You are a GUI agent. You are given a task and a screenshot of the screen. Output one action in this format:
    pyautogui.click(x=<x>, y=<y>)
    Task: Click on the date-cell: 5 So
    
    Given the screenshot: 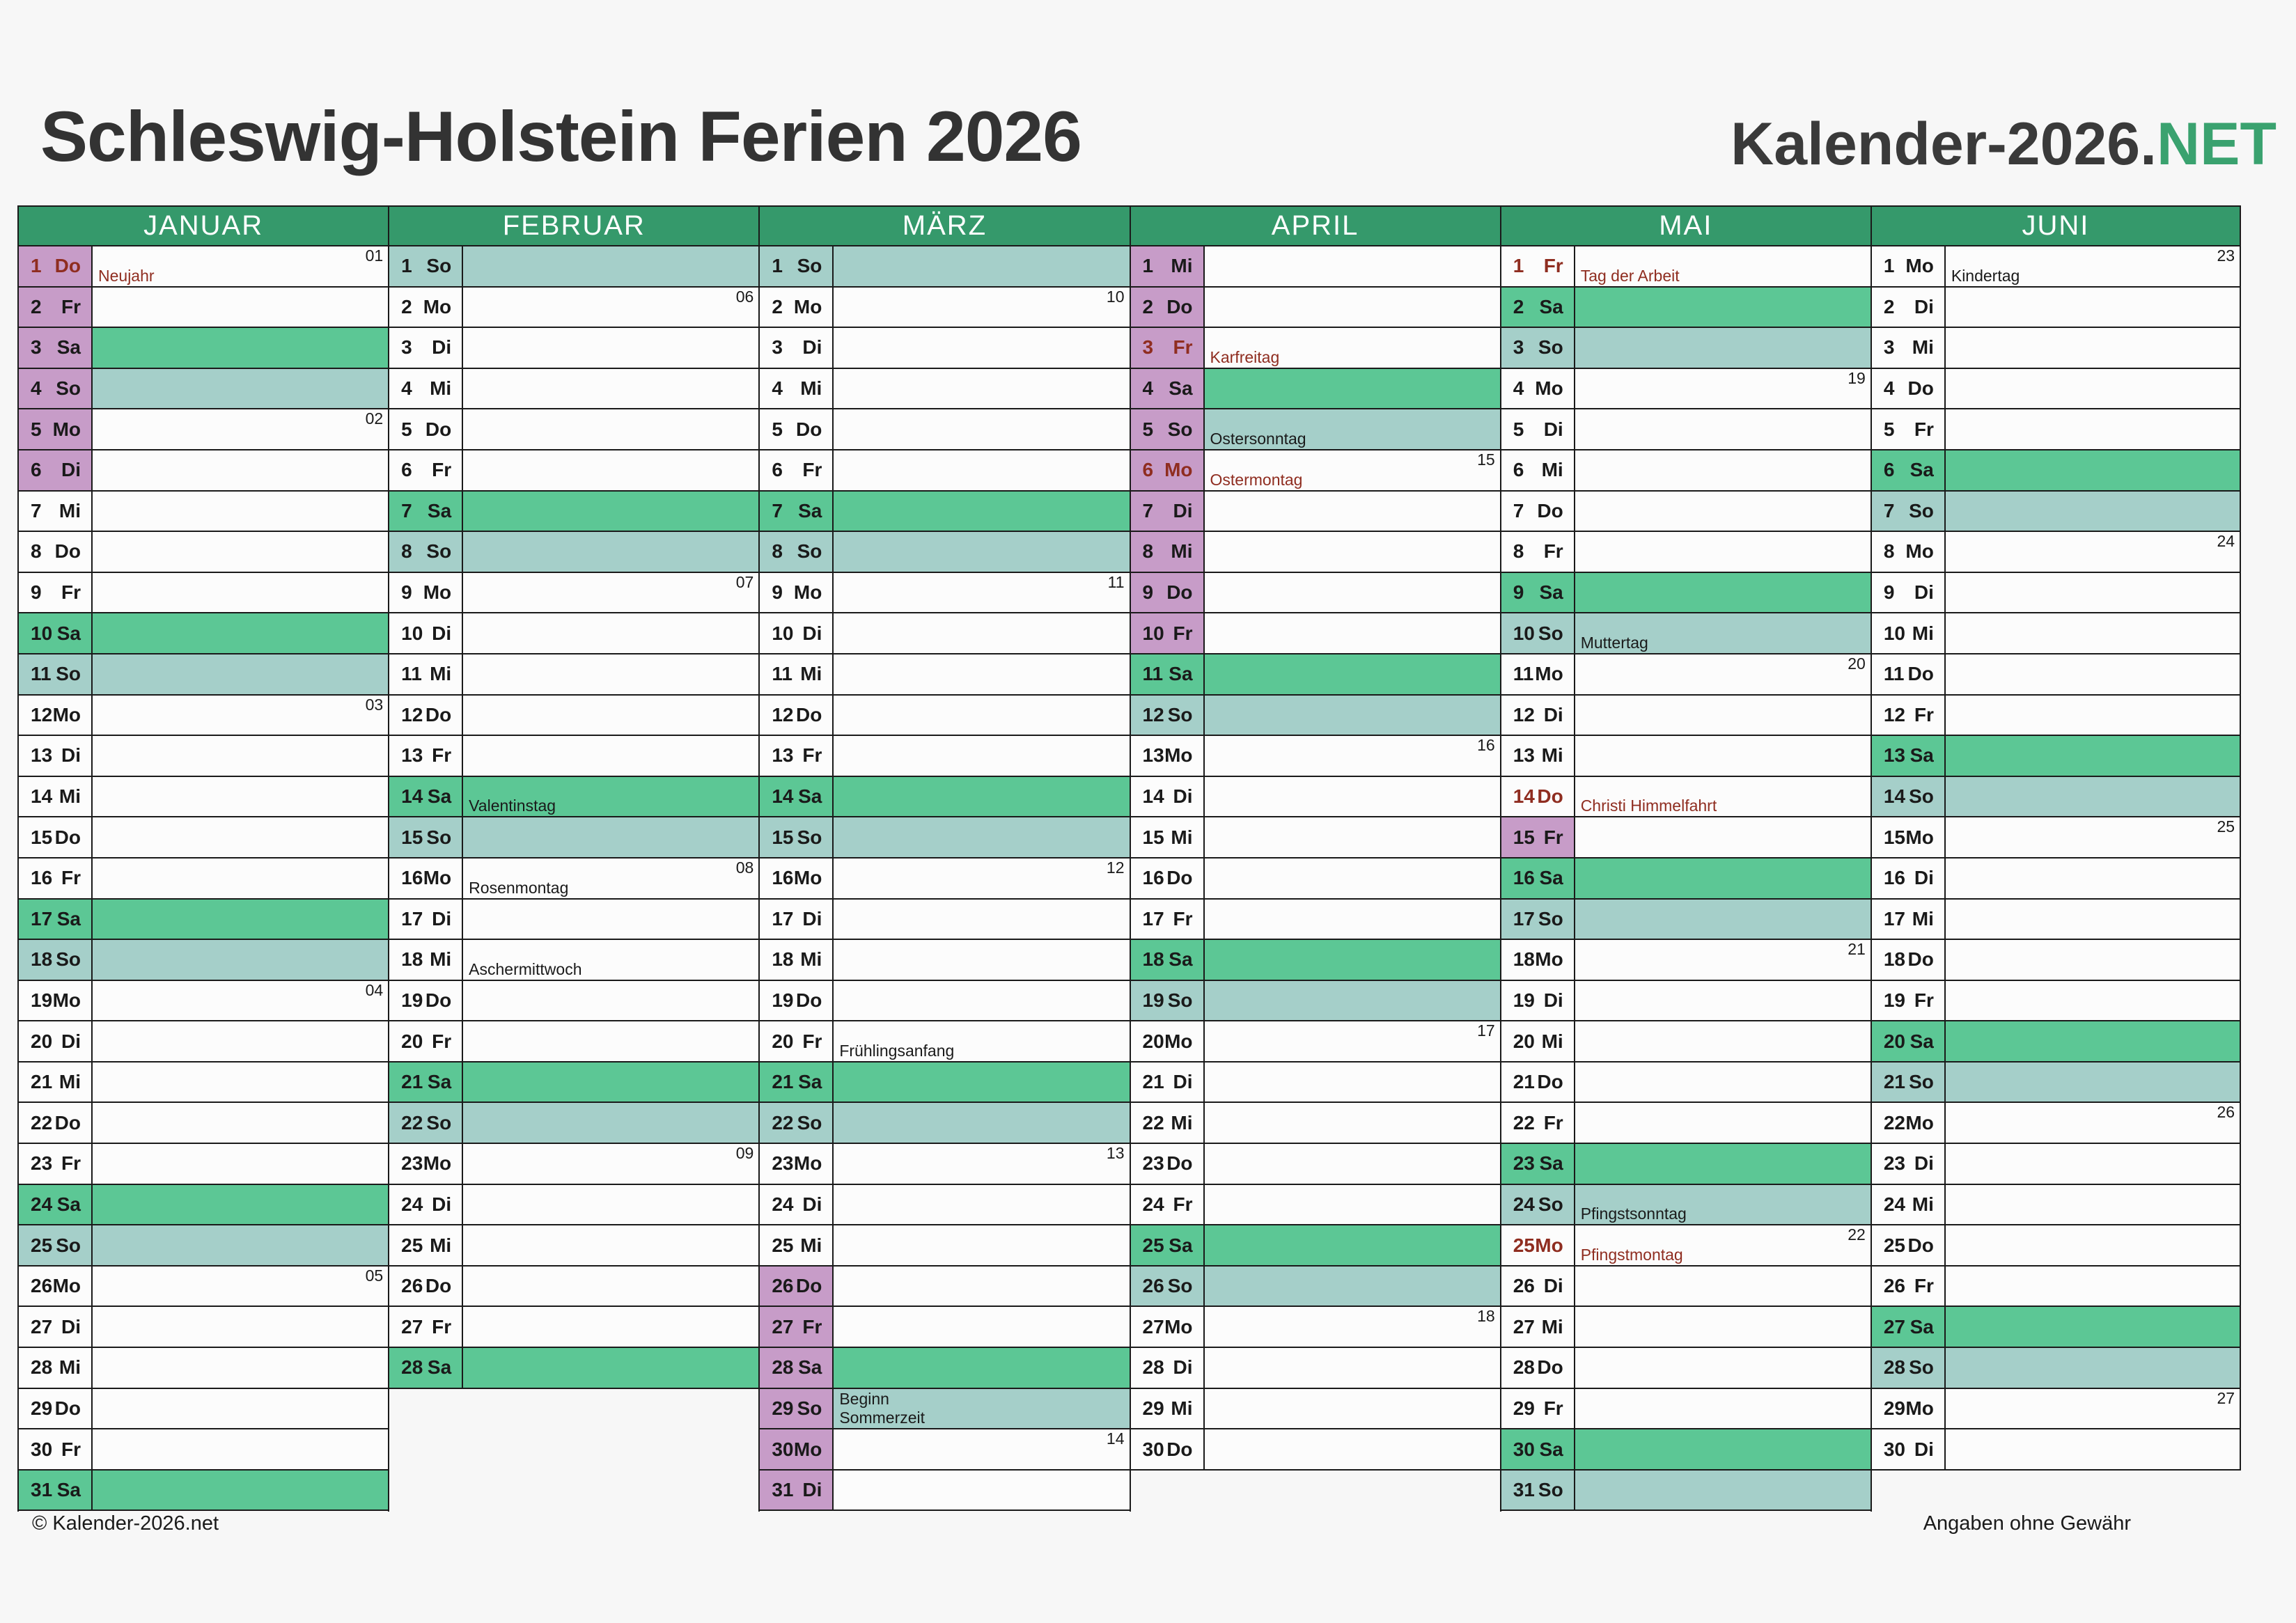 What is the action you would take?
    pyautogui.click(x=1167, y=429)
    